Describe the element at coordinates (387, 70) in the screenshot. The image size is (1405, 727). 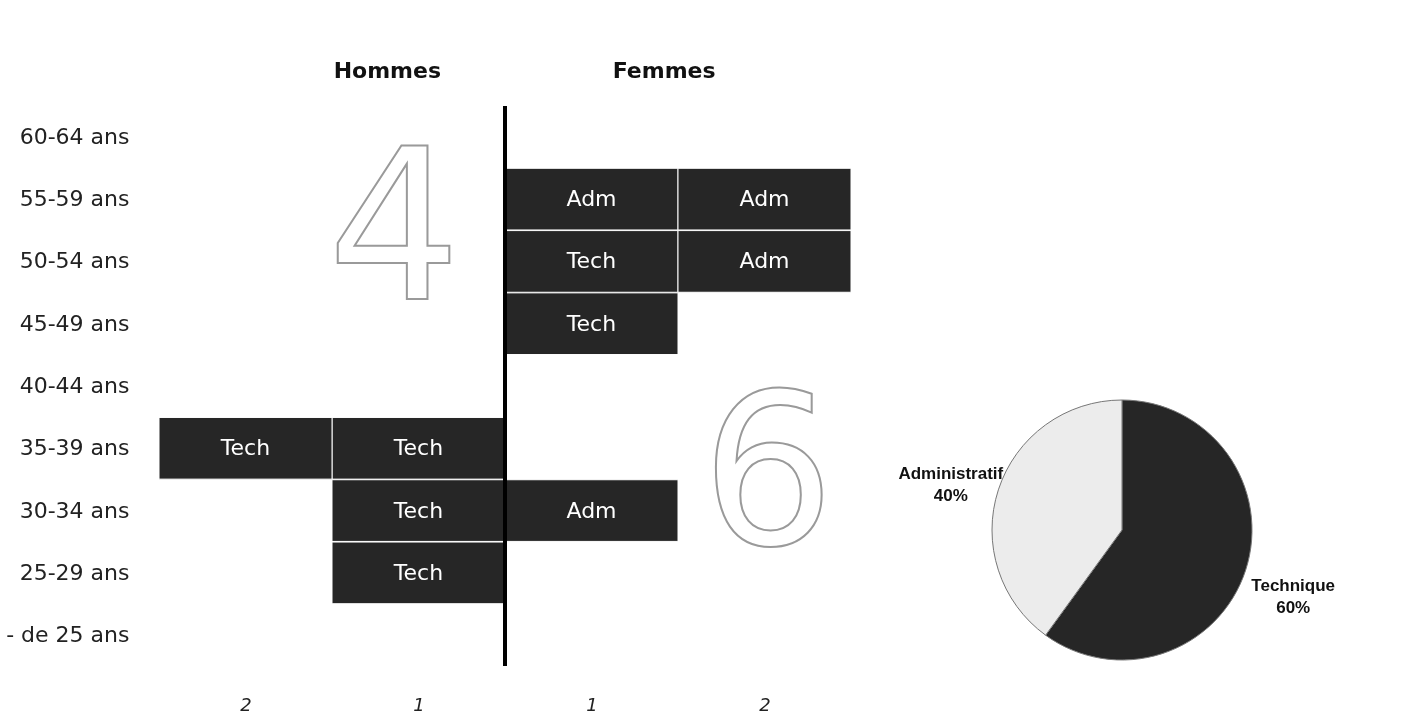
I see `text: Hommes` at that location.